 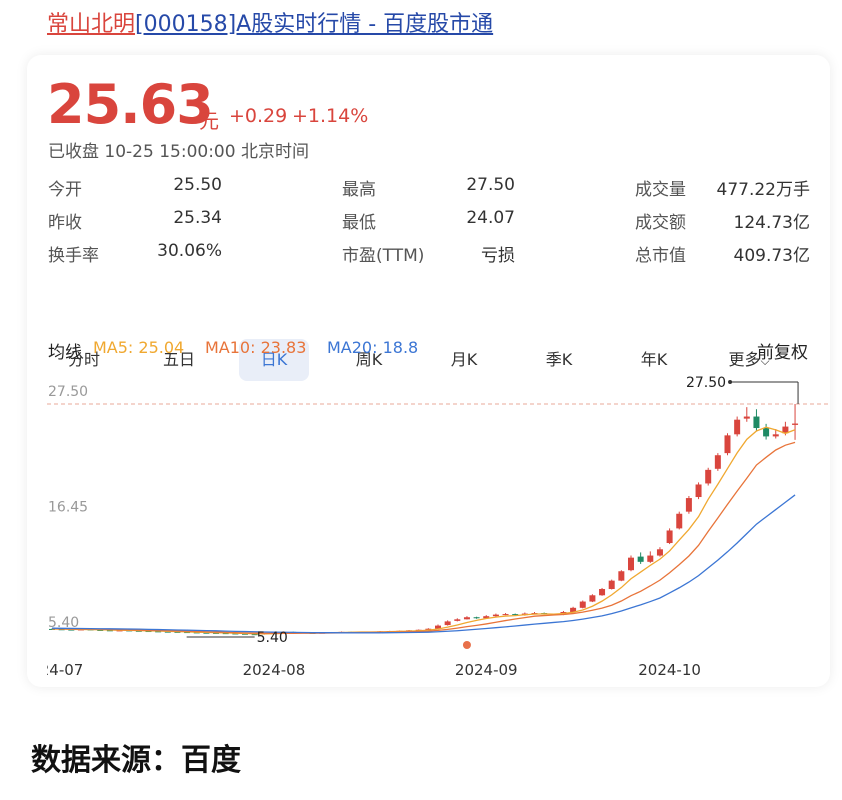 What do you see at coordinates (490, 218) in the screenshot?
I see `stat-value: 24.07` at bounding box center [490, 218].